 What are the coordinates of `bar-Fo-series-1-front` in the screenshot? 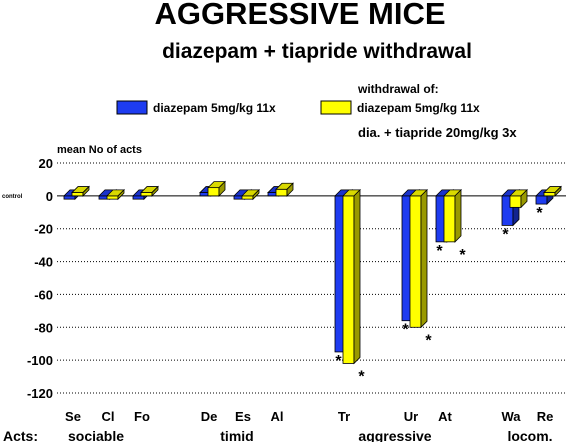 It's located at (138, 197).